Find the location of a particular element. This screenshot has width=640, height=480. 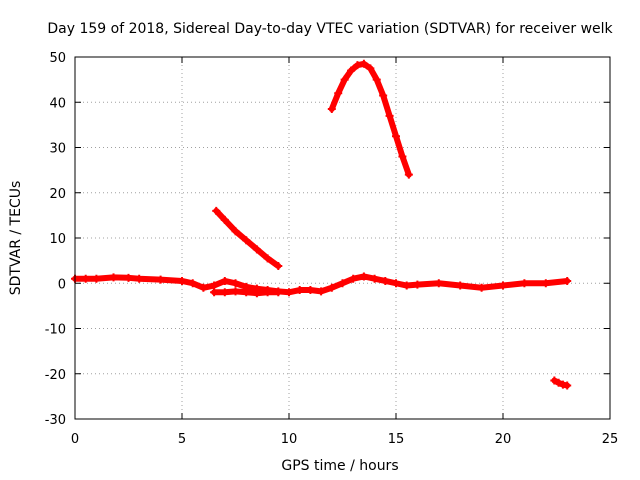

x-axis-label: GPS time / hours is located at coordinates (339, 466).